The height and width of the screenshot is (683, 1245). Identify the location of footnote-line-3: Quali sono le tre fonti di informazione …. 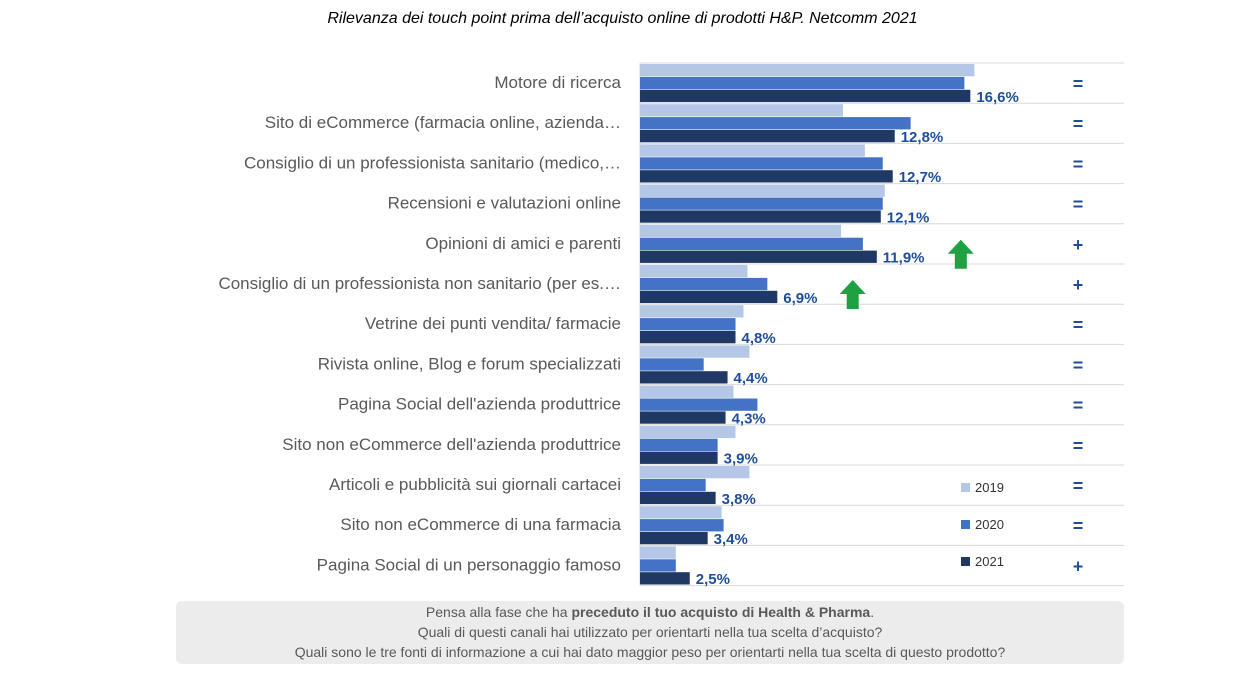
(650, 652).